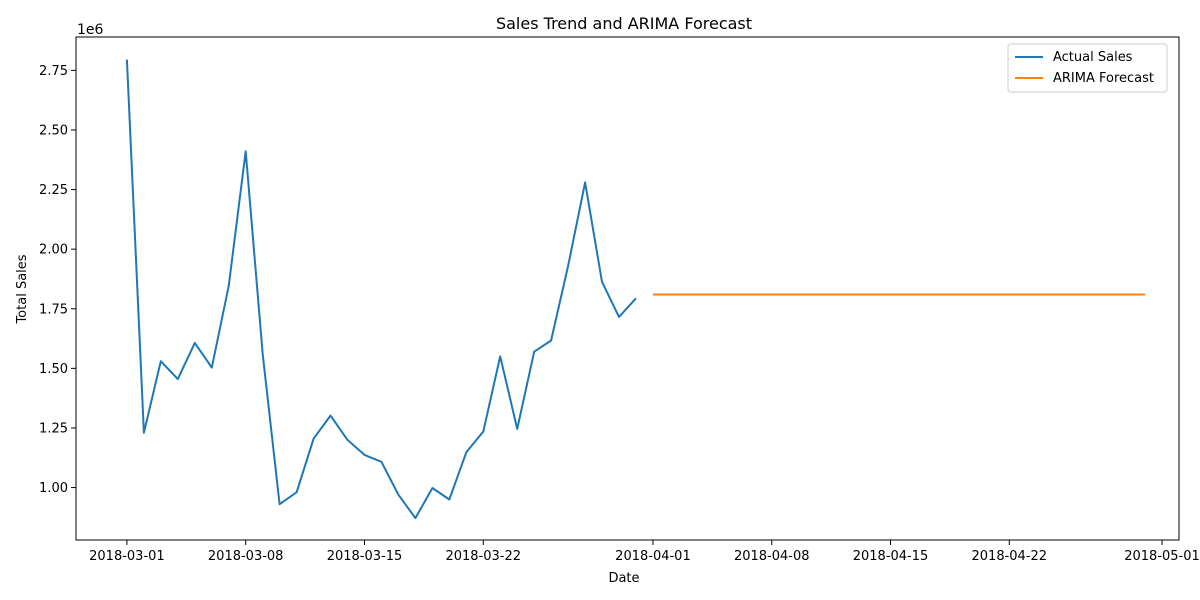  I want to click on y-tick-label: 1.75, so click(53, 309).